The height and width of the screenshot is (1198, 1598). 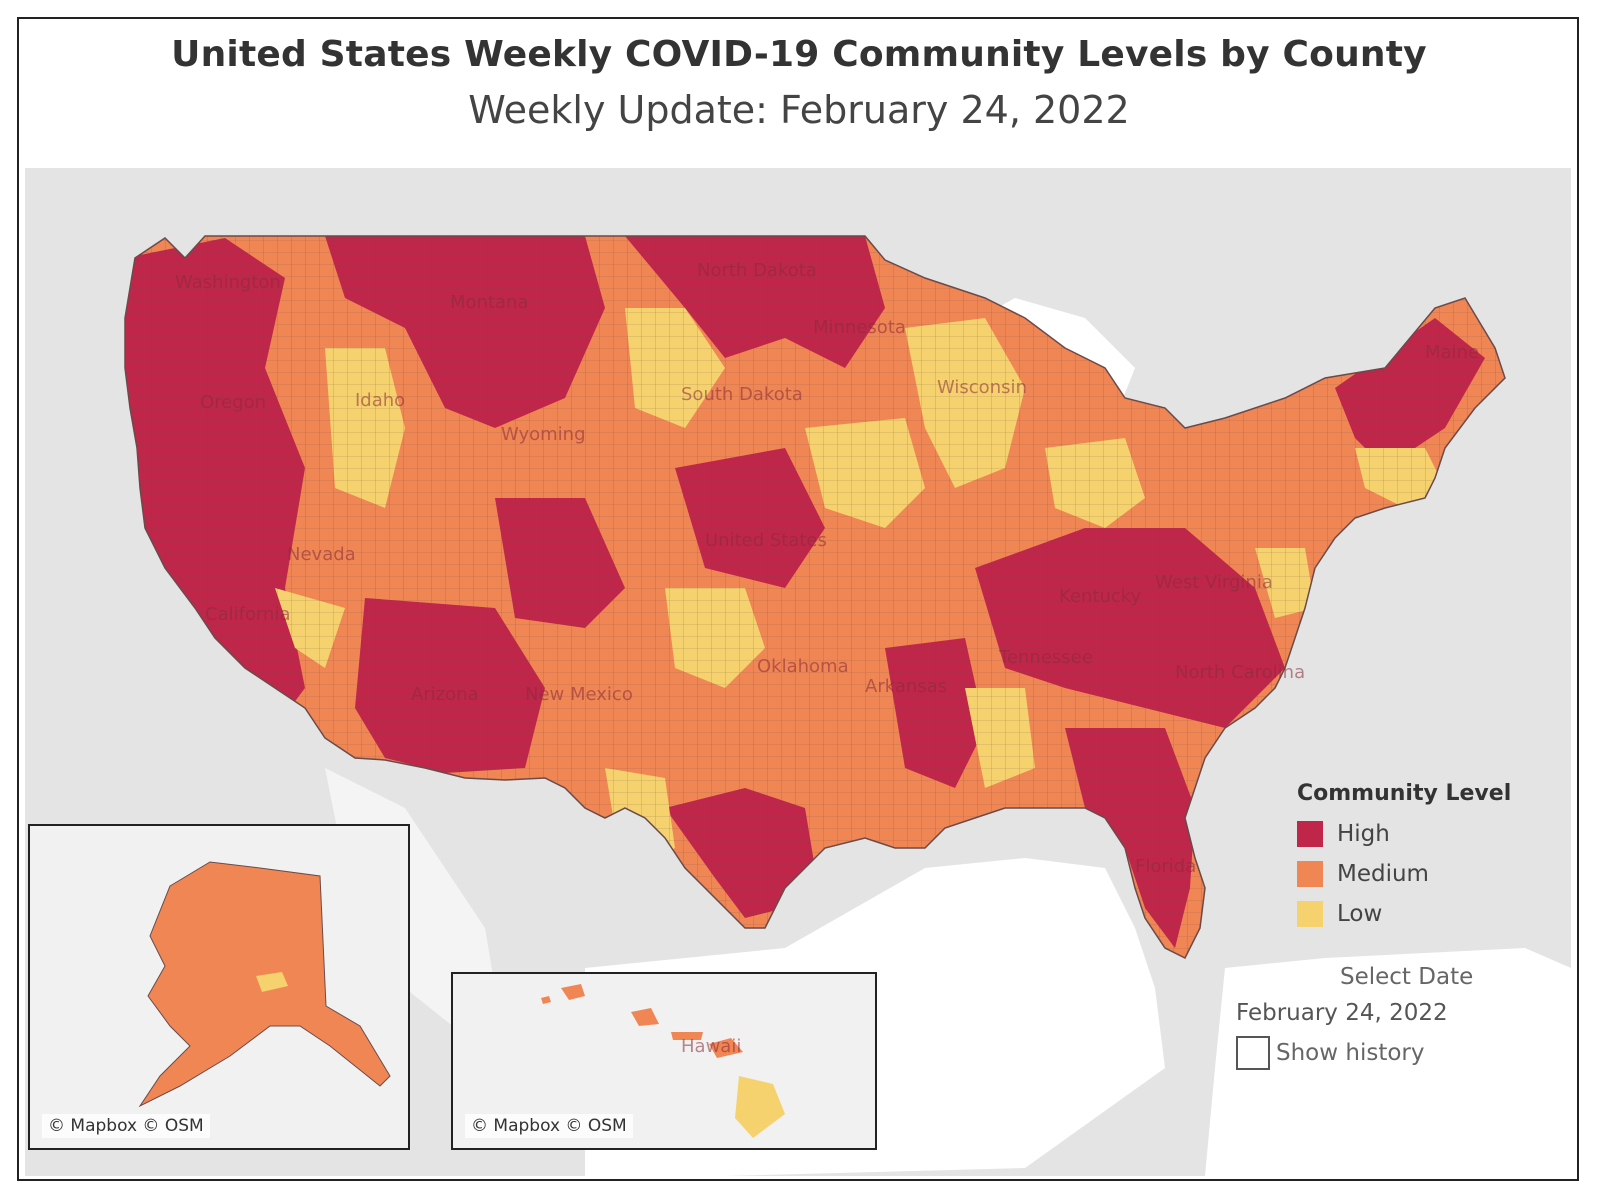 I want to click on label-hawaii: Hawaii, so click(x=711, y=1046).